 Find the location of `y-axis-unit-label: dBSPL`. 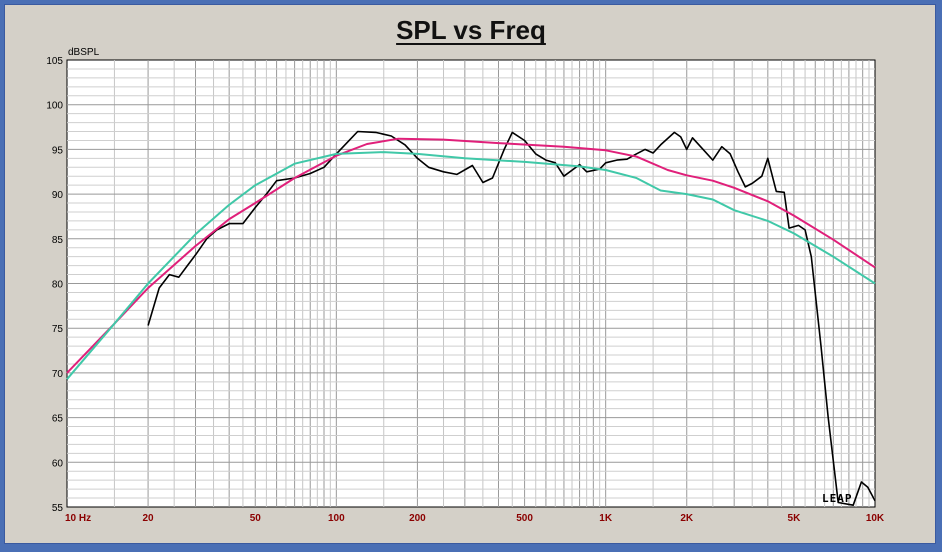

y-axis-unit-label: dBSPL is located at coordinates (84, 52).